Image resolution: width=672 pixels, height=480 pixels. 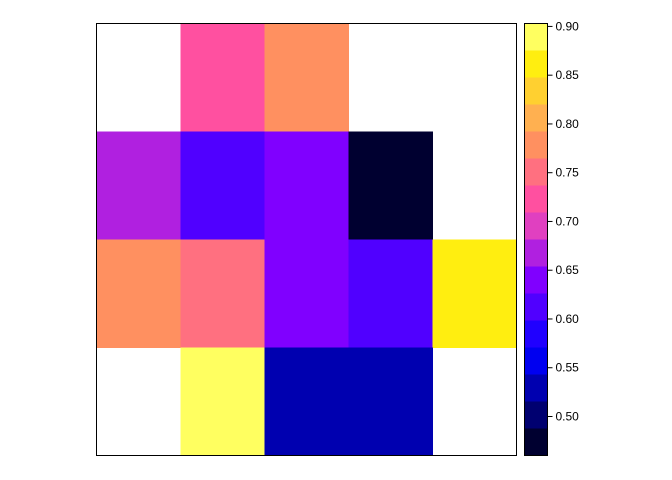 I want to click on legend-tick-label: 0.90, so click(x=568, y=26).